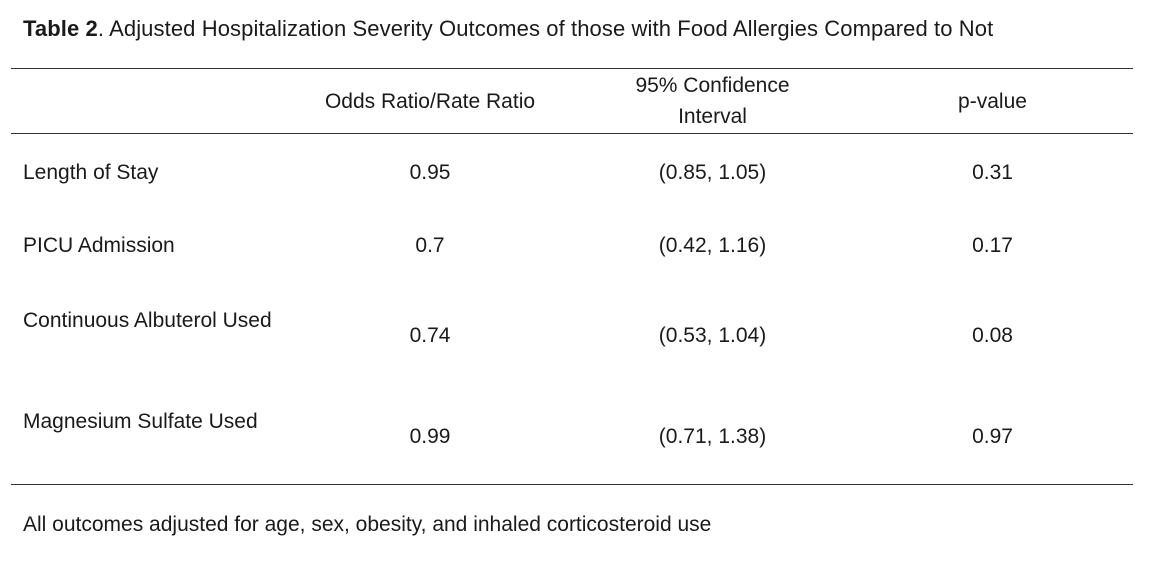  What do you see at coordinates (430, 335) in the screenshot?
I see `odds-ratio-value: 0.74` at bounding box center [430, 335].